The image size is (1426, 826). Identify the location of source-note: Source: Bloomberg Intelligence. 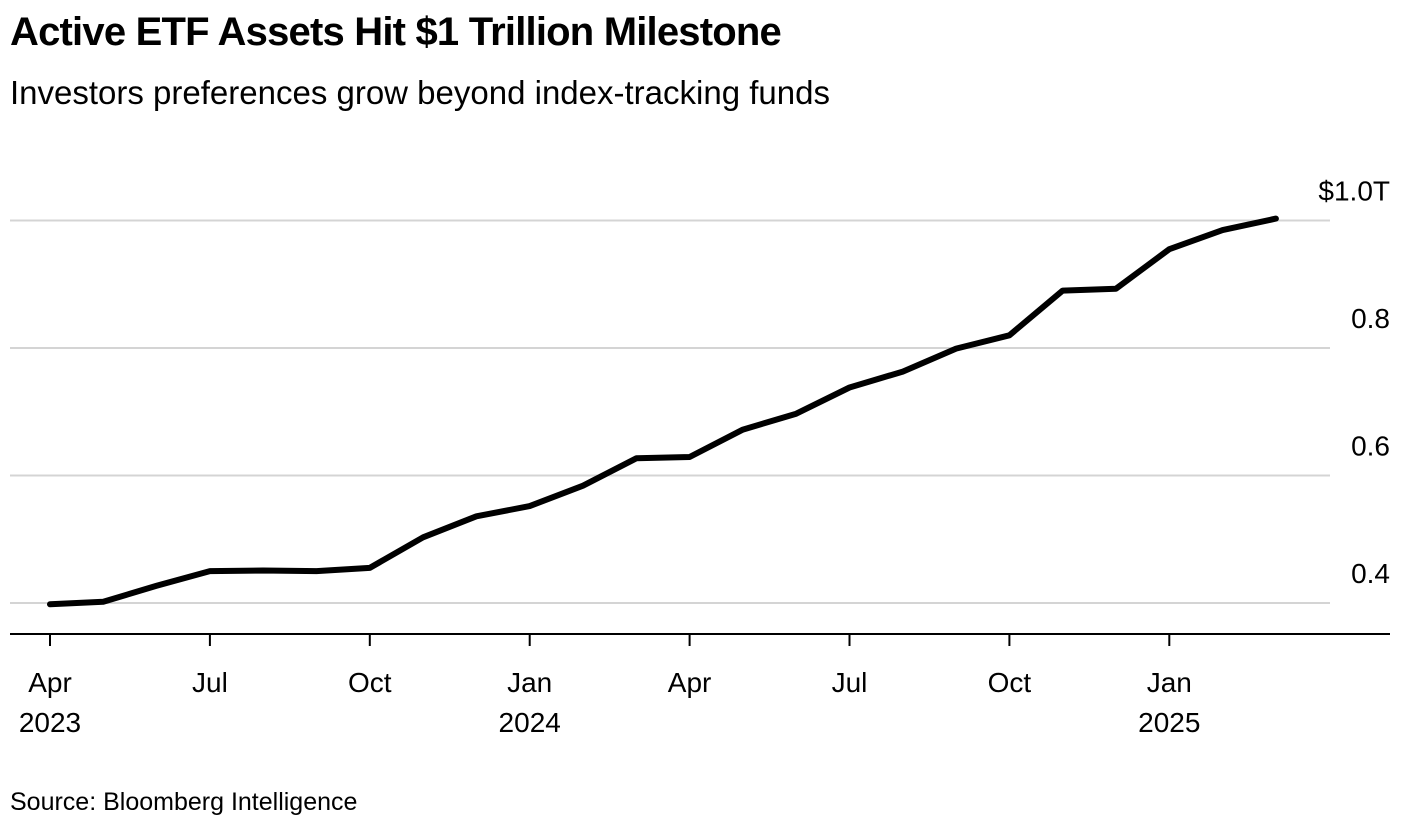
(184, 802).